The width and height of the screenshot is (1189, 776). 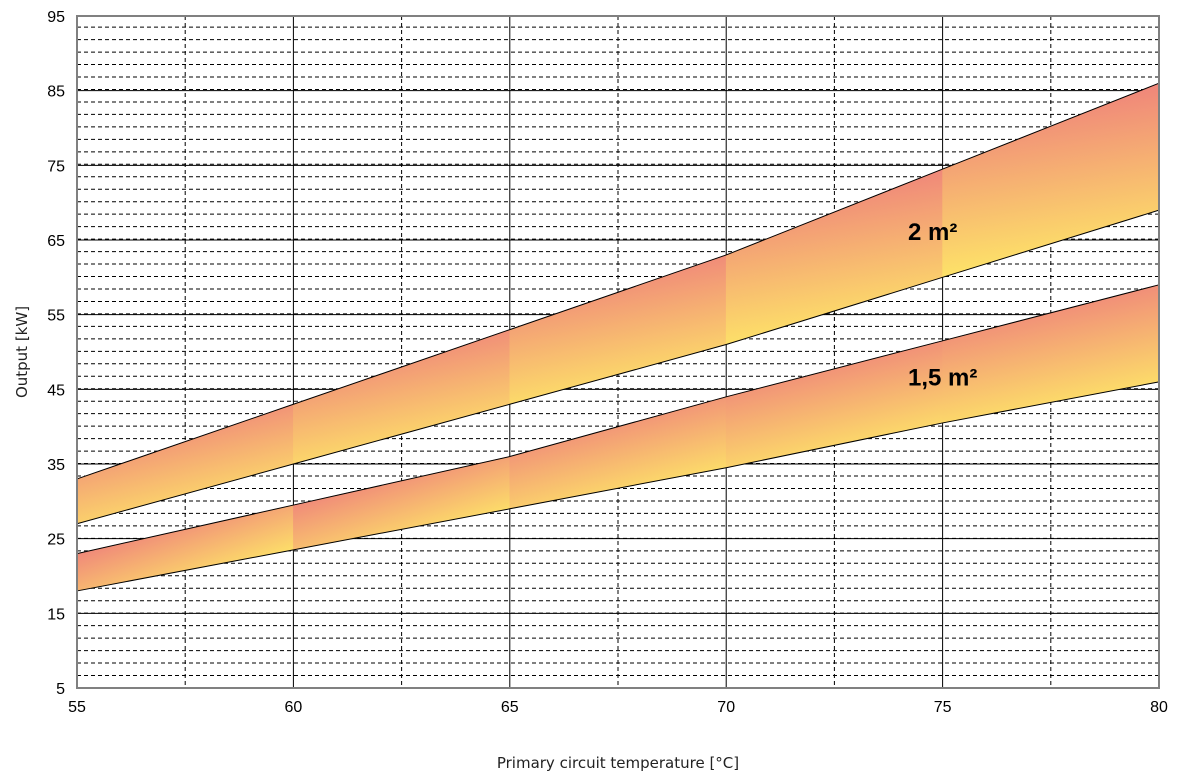 I want to click on y-tick-label: 45, so click(x=56, y=390).